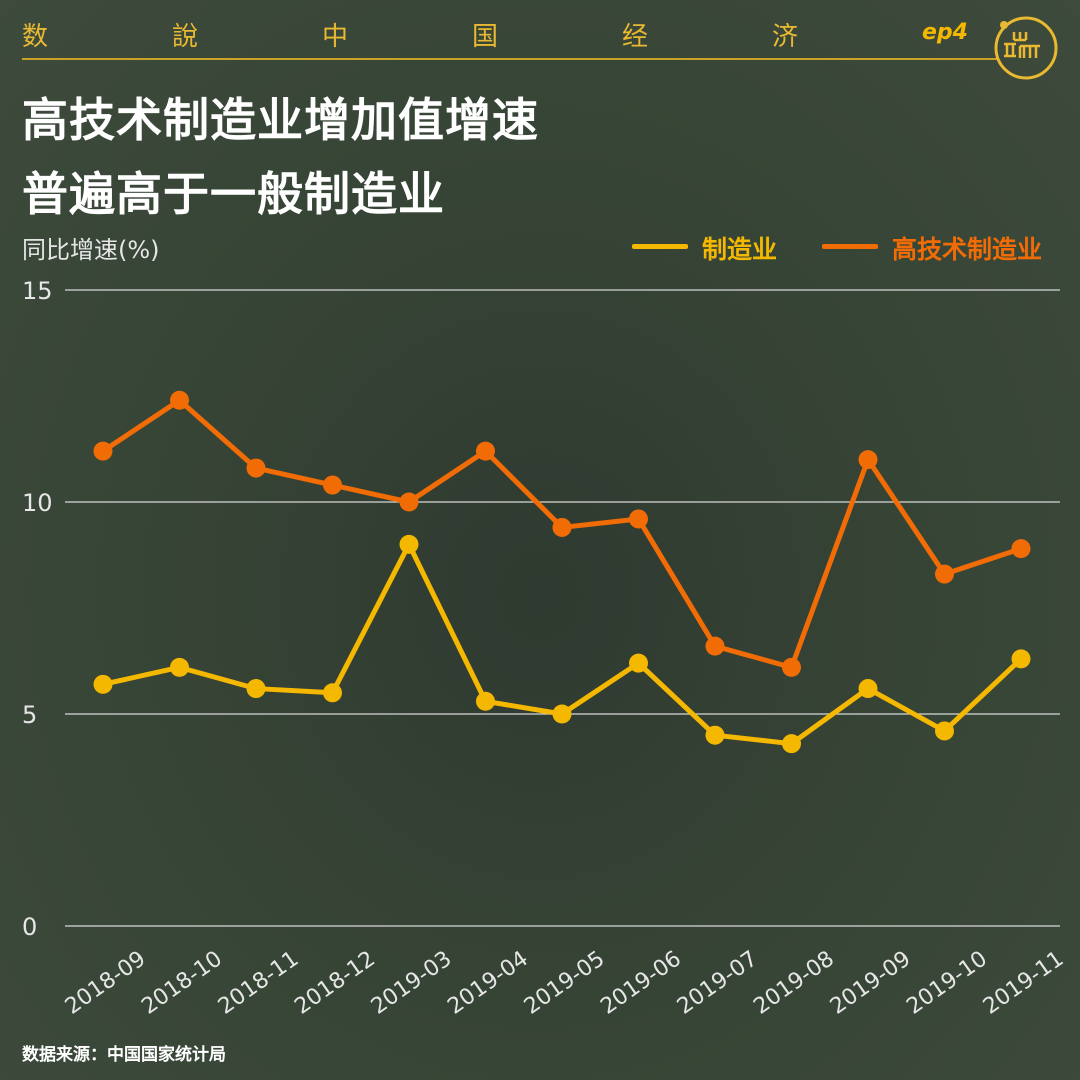 This screenshot has width=1080, height=1080. What do you see at coordinates (185, 37) in the screenshot?
I see `header-char: 說` at bounding box center [185, 37].